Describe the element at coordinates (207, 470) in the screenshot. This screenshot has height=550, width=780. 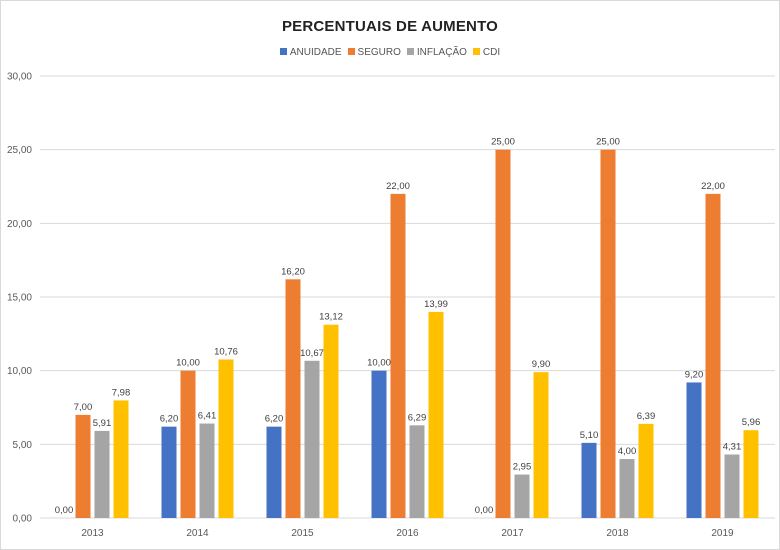
I see `bar-inflação-2014` at that location.